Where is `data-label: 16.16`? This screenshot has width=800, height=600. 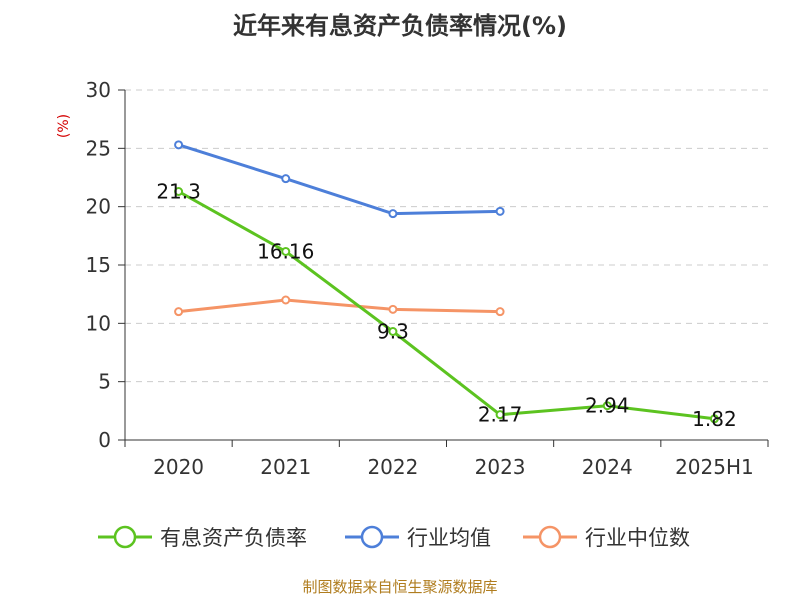
data-label: 16.16 is located at coordinates (285, 251).